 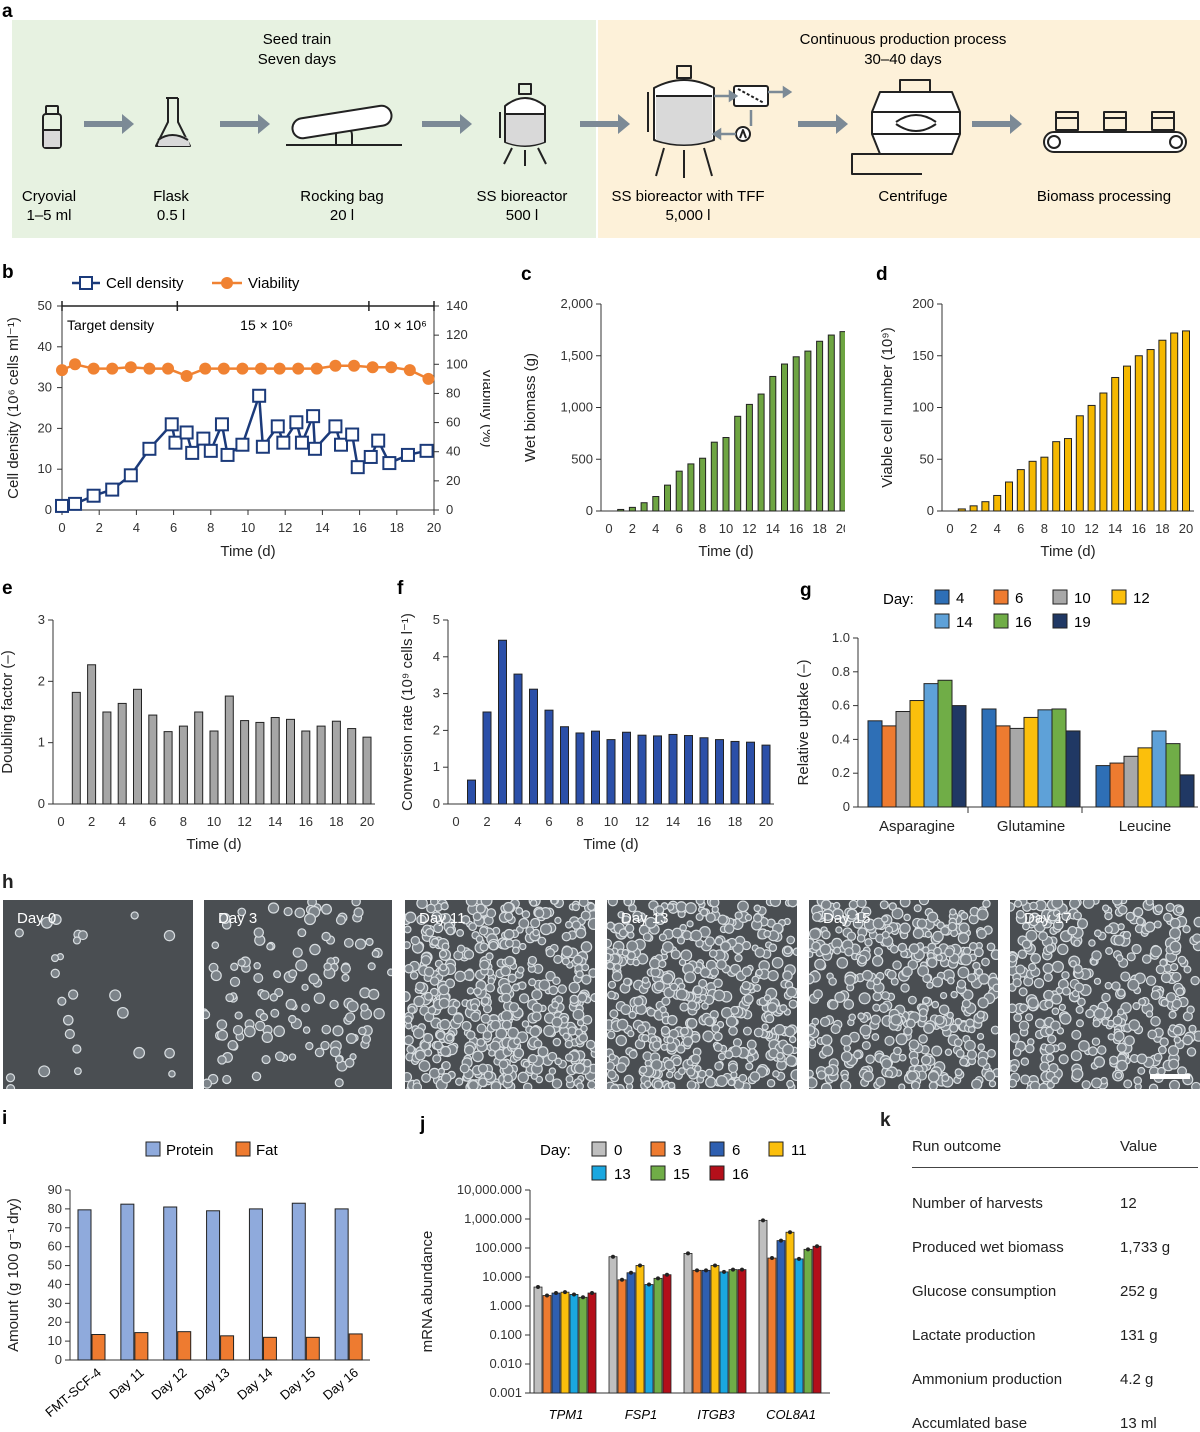 What do you see at coordinates (505, 1392) in the screenshot?
I see `y-tick-label: 0.001` at bounding box center [505, 1392].